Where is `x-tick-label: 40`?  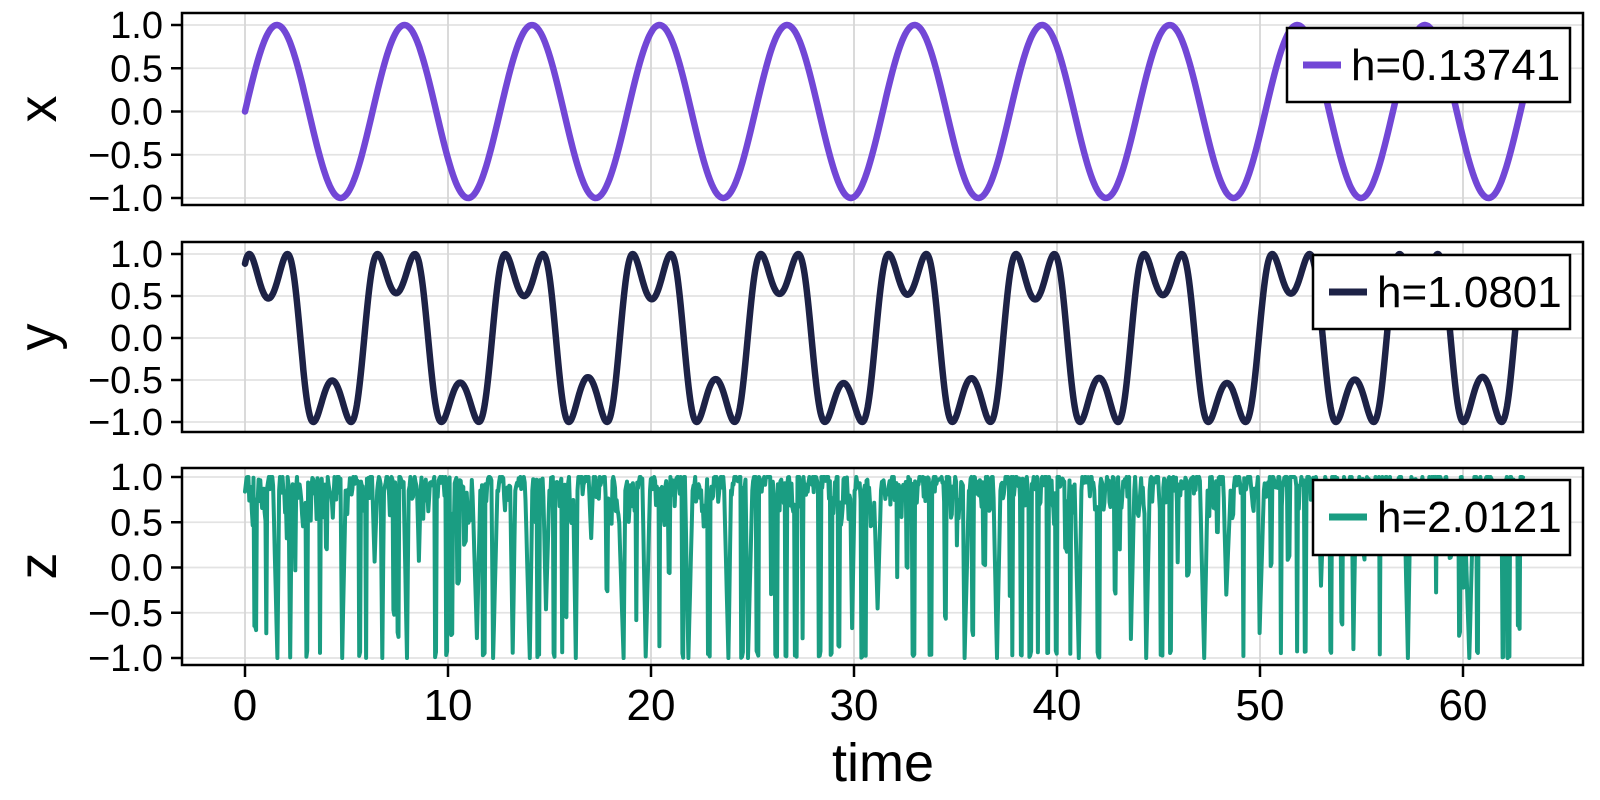 x-tick-label: 40 is located at coordinates (1057, 705).